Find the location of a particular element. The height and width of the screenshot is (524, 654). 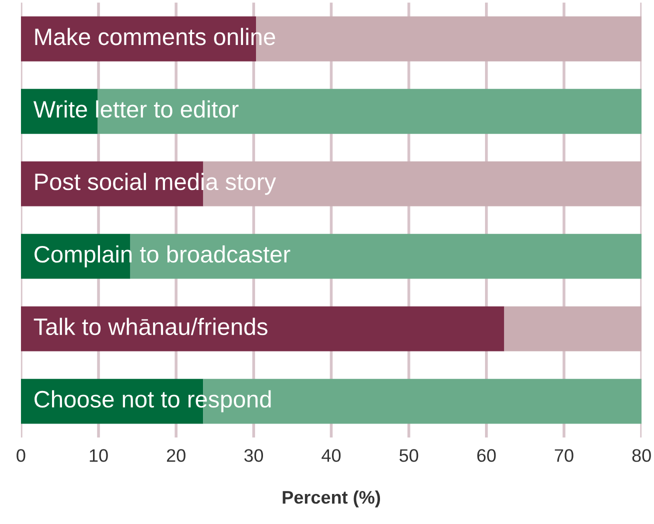

x-tick-label: 10 is located at coordinates (99, 455).